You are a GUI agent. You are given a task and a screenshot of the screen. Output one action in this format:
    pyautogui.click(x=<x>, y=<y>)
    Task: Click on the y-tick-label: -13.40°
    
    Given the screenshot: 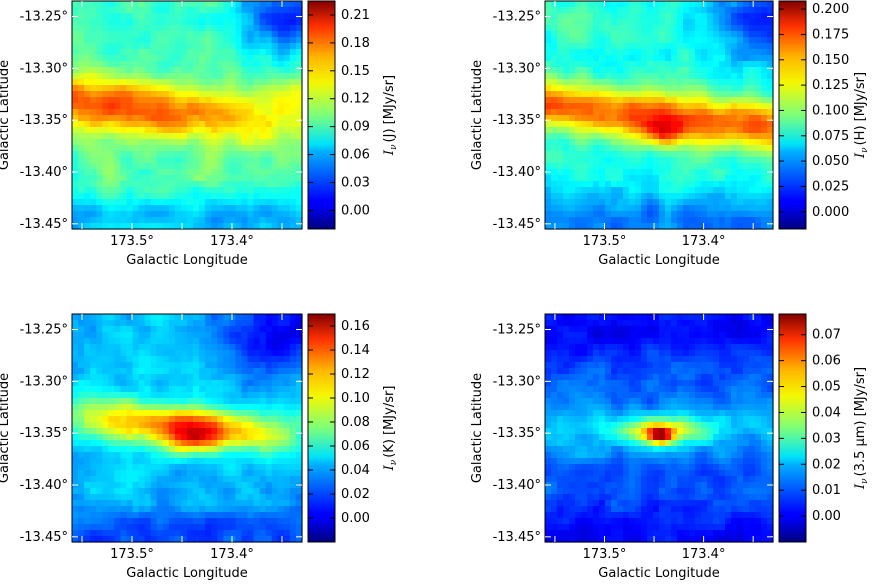 What is the action you would take?
    pyautogui.click(x=44, y=485)
    